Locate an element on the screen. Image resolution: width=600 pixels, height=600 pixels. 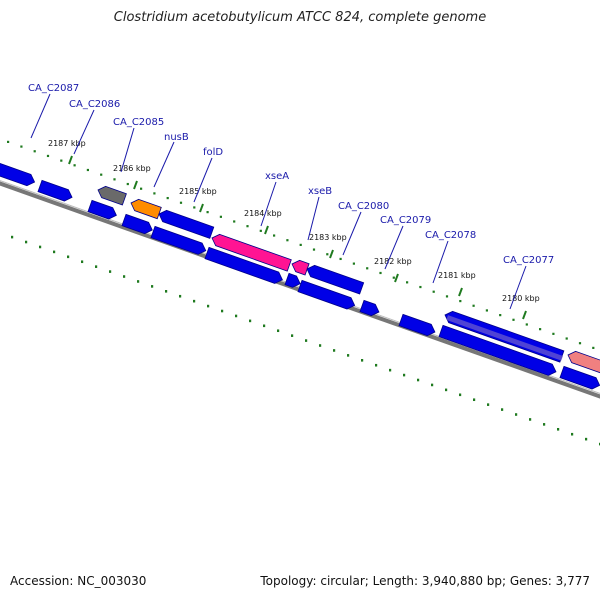
gene-overlay is located at coordinates (504, 338).